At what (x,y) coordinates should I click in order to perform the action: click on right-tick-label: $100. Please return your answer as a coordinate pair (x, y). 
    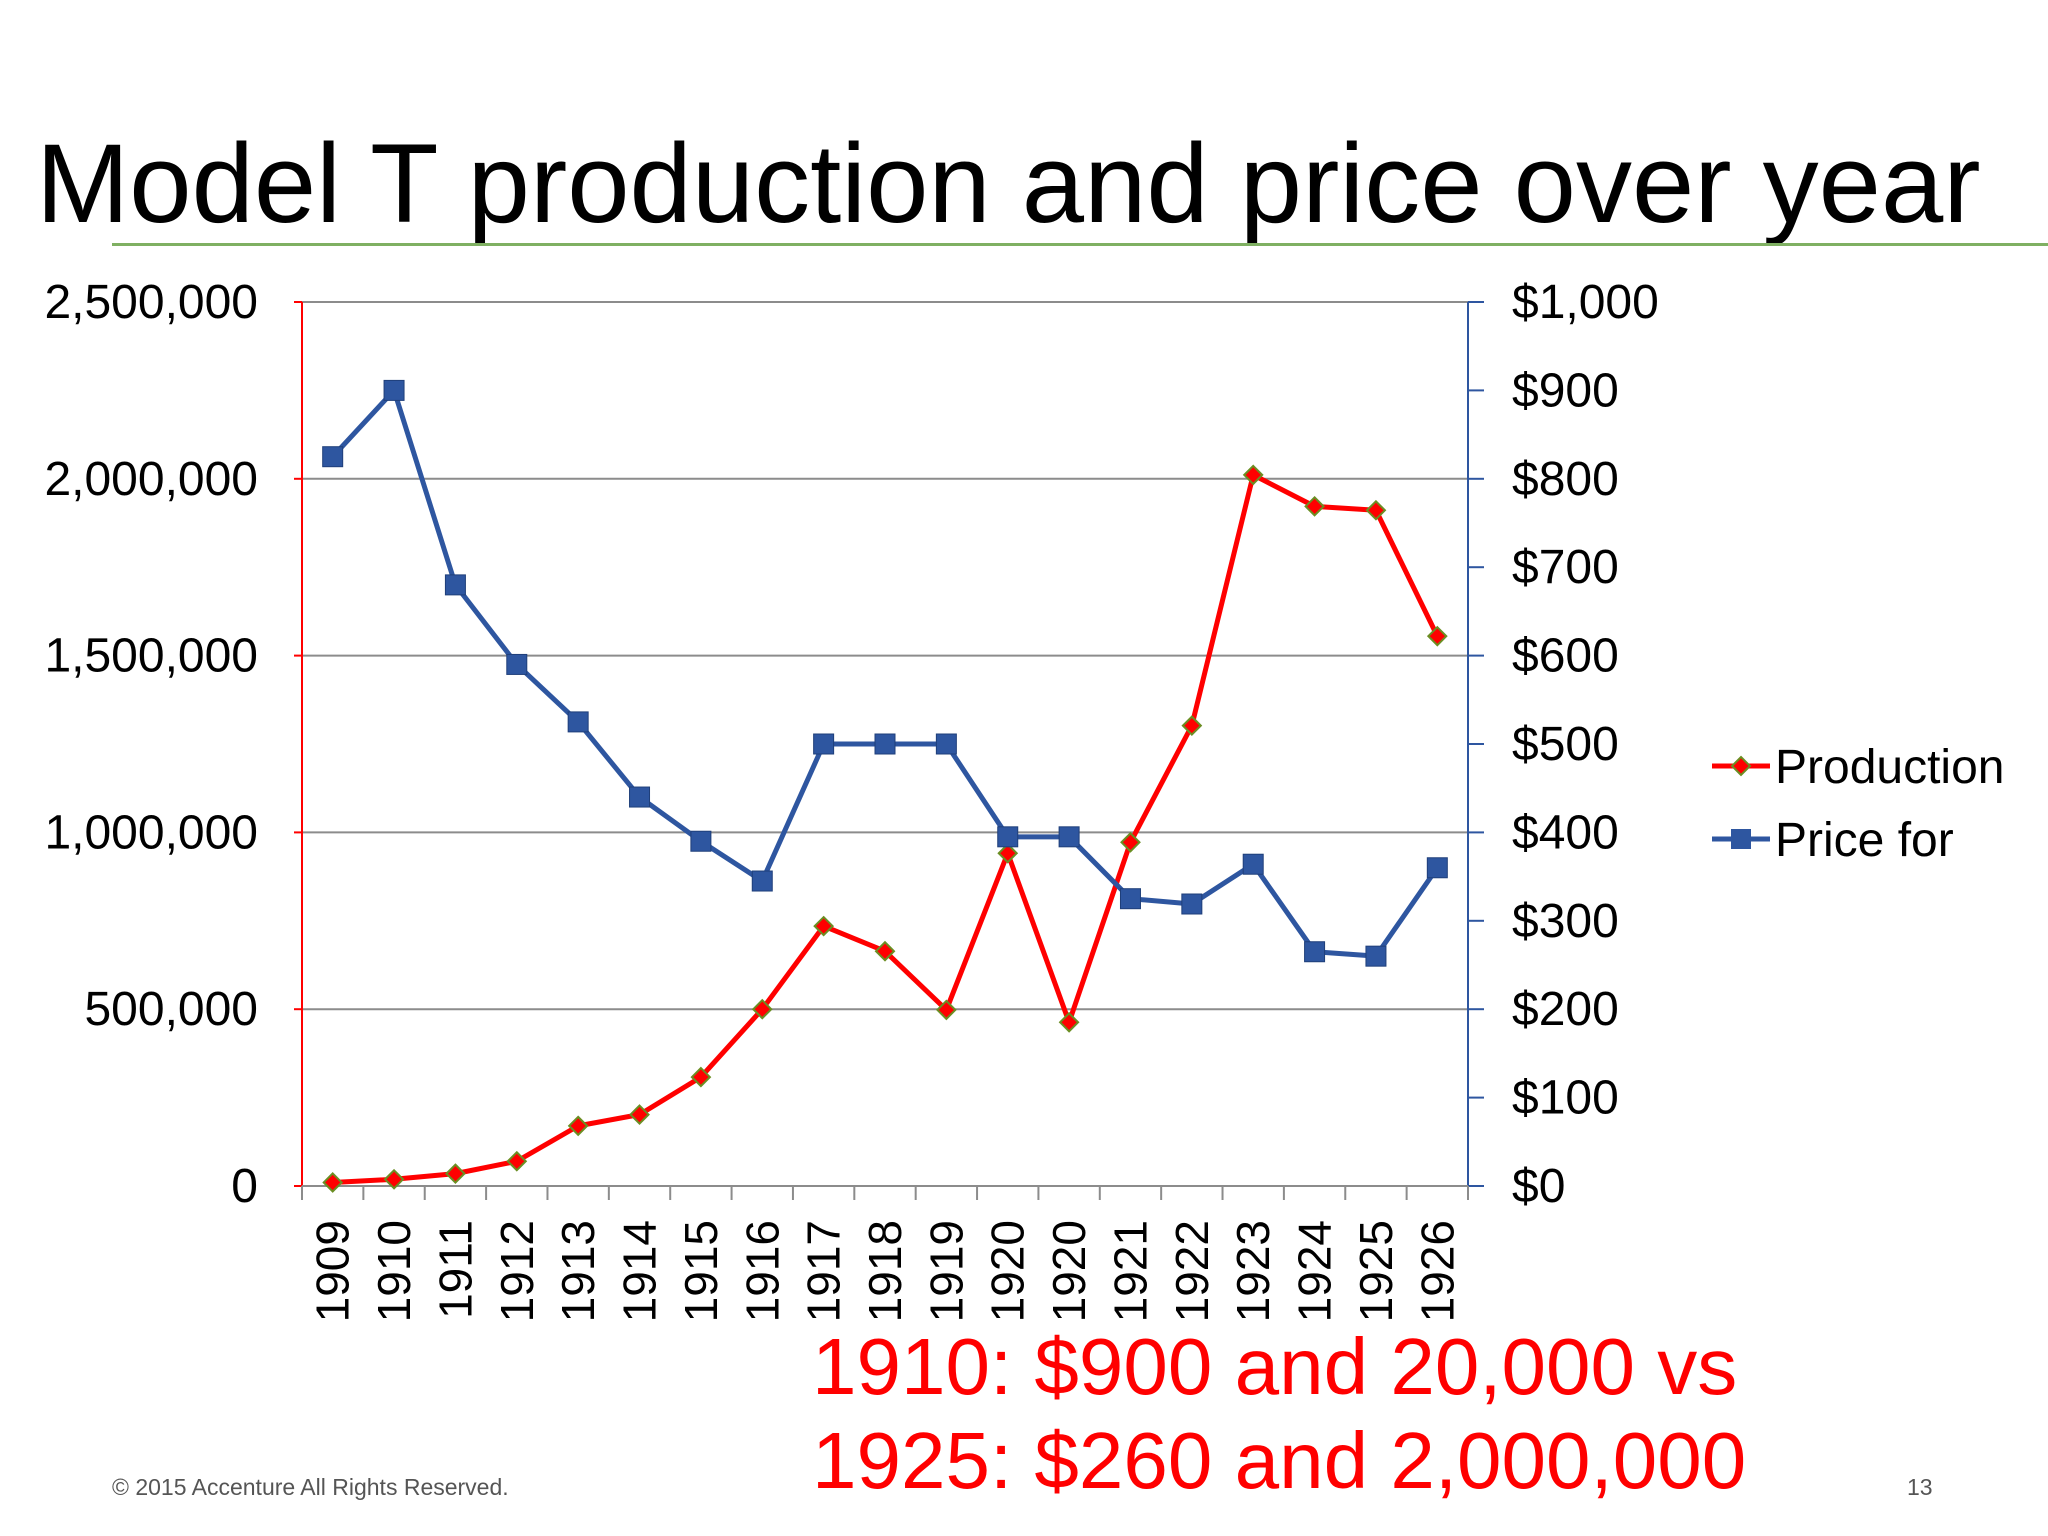
    Looking at the image, I should click on (1565, 1098).